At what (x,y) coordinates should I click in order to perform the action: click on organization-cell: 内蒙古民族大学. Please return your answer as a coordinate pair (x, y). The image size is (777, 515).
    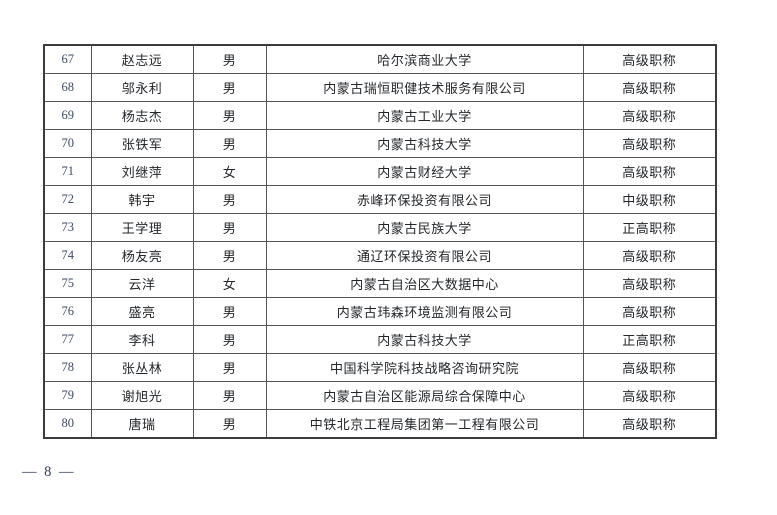
    Looking at the image, I should click on (424, 227).